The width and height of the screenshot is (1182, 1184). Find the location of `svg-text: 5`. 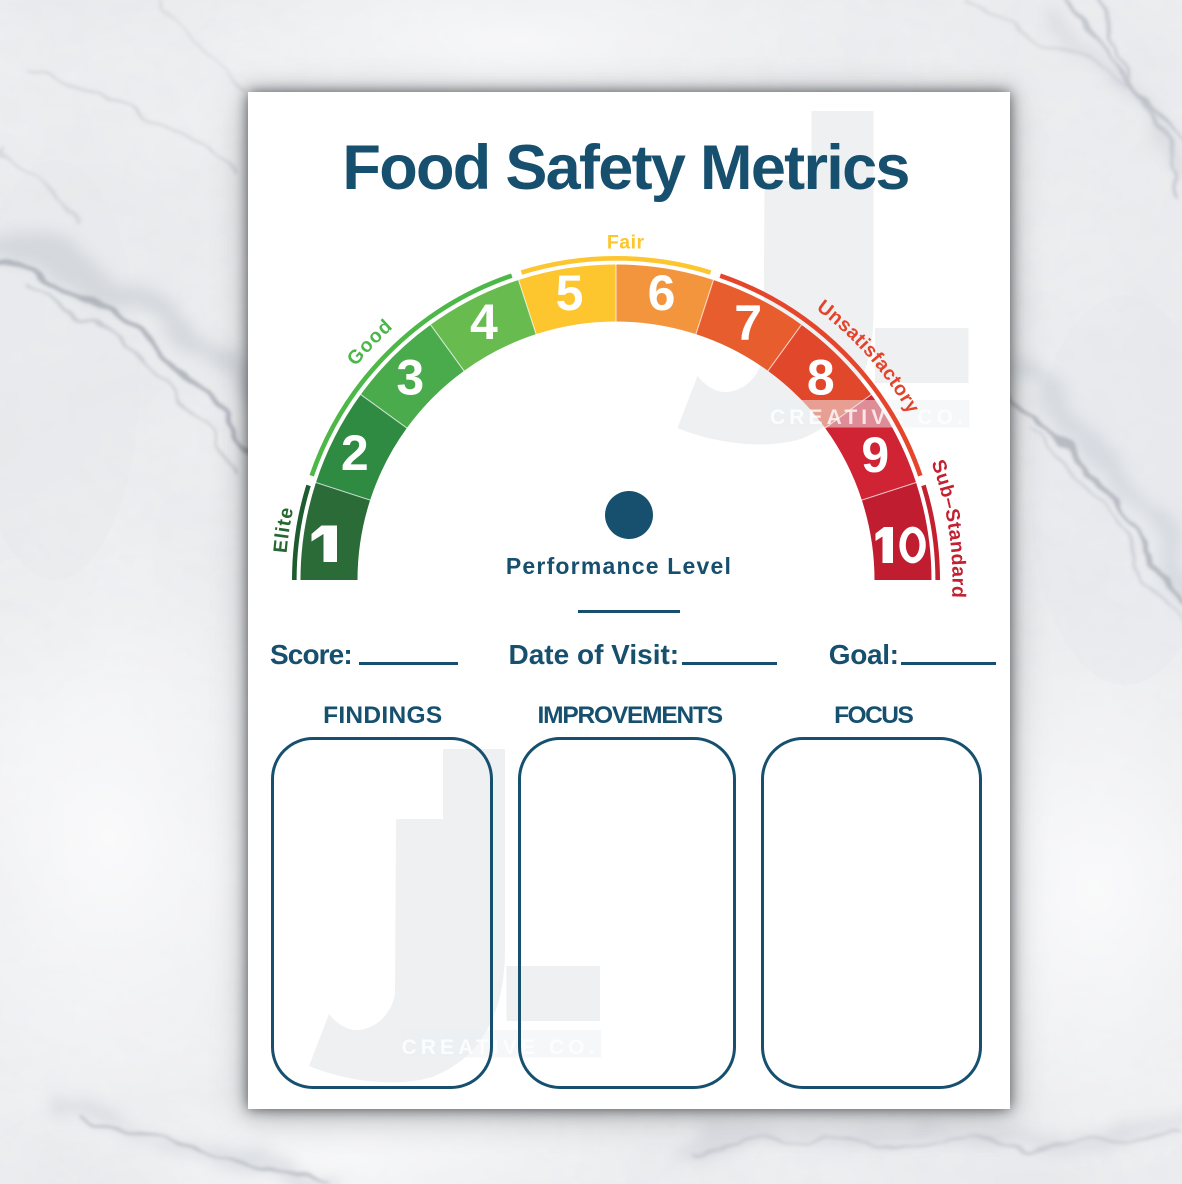

svg-text: 5 is located at coordinates (570, 293).